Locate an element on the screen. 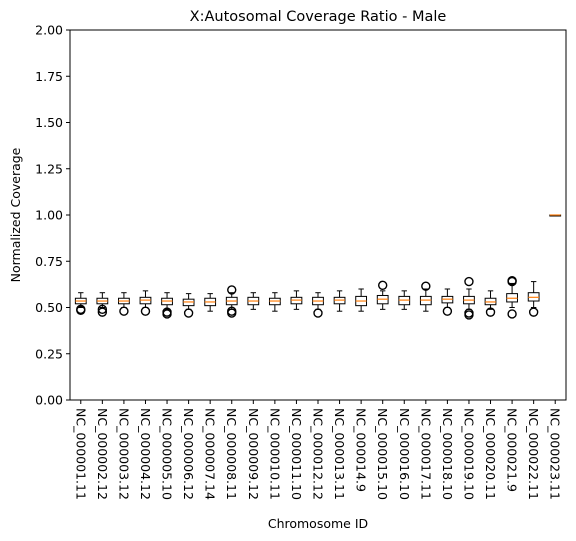  x-tick-label: NC_000008.11 is located at coordinates (231, 454).